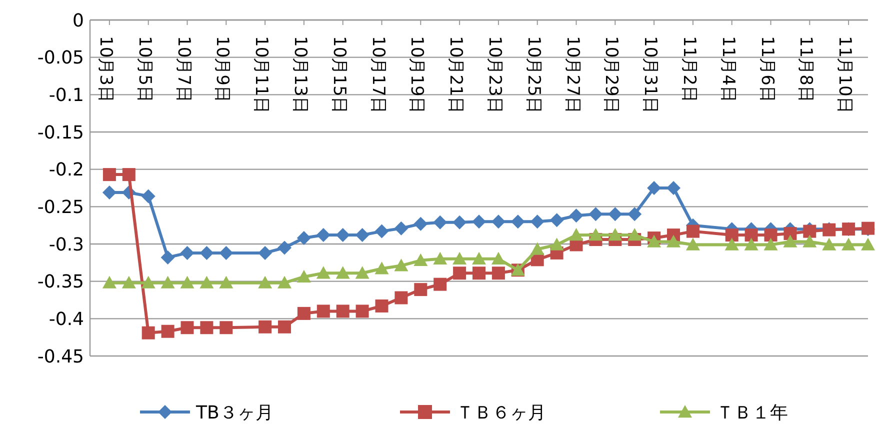 This screenshot has width=876, height=430. I want to click on y-tick-label: -0.15, so click(60, 133).